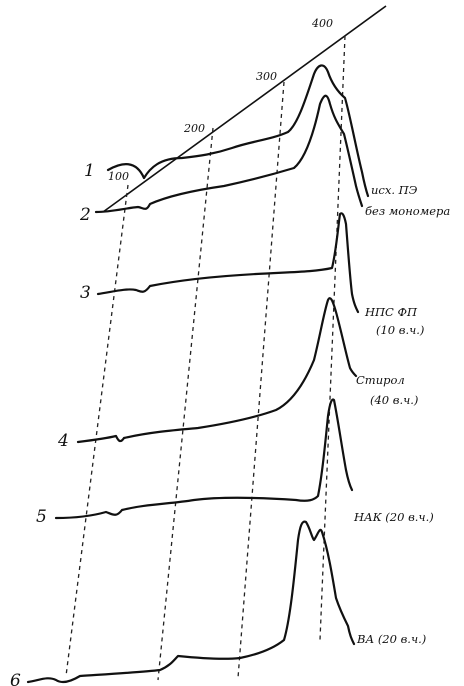 The height and width of the screenshot is (686, 464). What do you see at coordinates (89, 171) in the screenshot?
I see `series-1-number: 1` at bounding box center [89, 171].